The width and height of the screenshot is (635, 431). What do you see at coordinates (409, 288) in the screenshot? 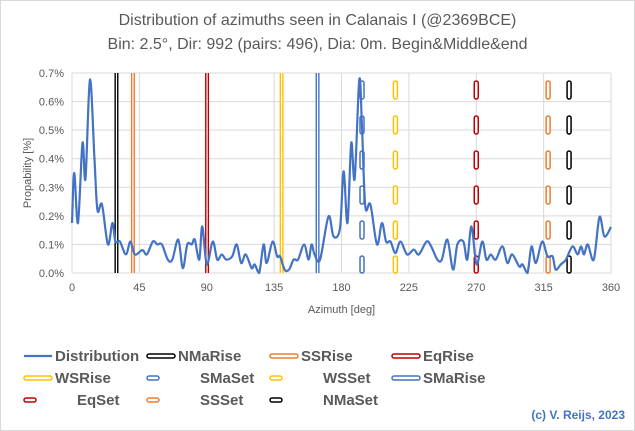
I see `x-tick-label: 225` at bounding box center [409, 288].